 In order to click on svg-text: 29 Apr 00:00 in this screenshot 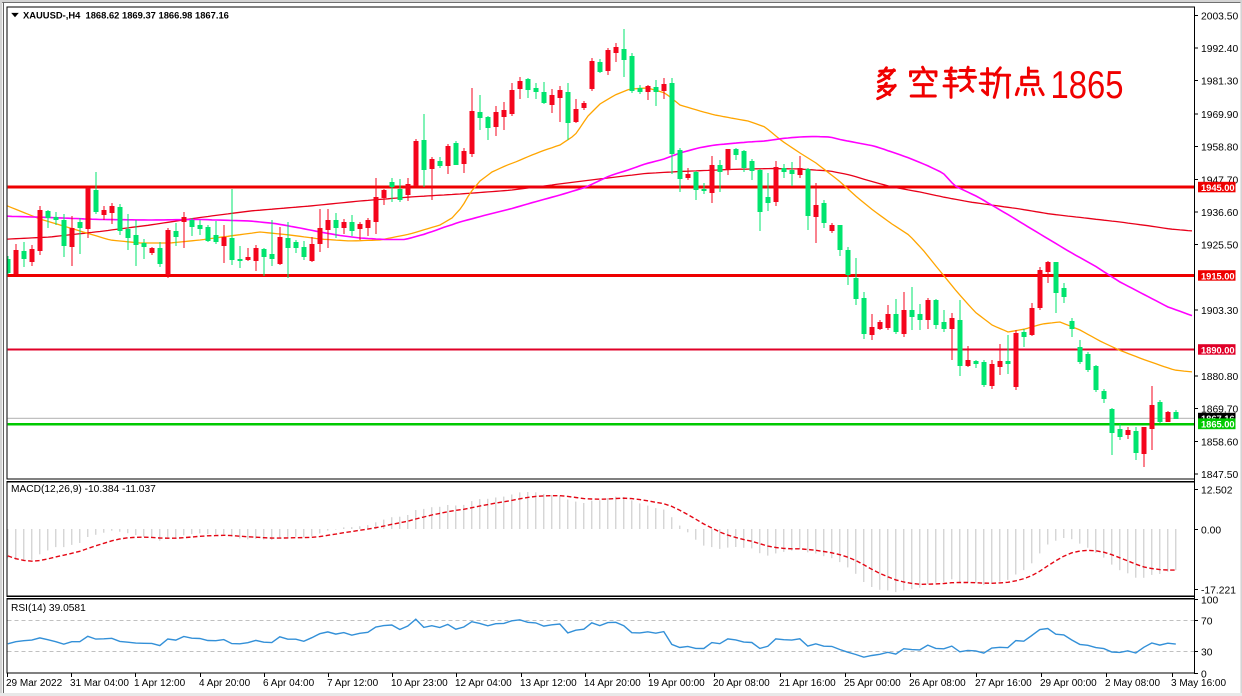, I will do `click(1068, 683)`.